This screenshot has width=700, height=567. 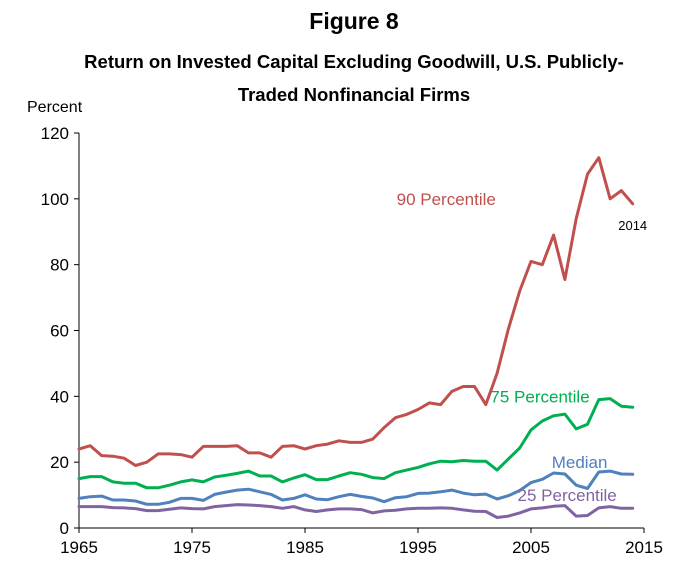 I want to click on x-tick-label: 1985, so click(x=305, y=547).